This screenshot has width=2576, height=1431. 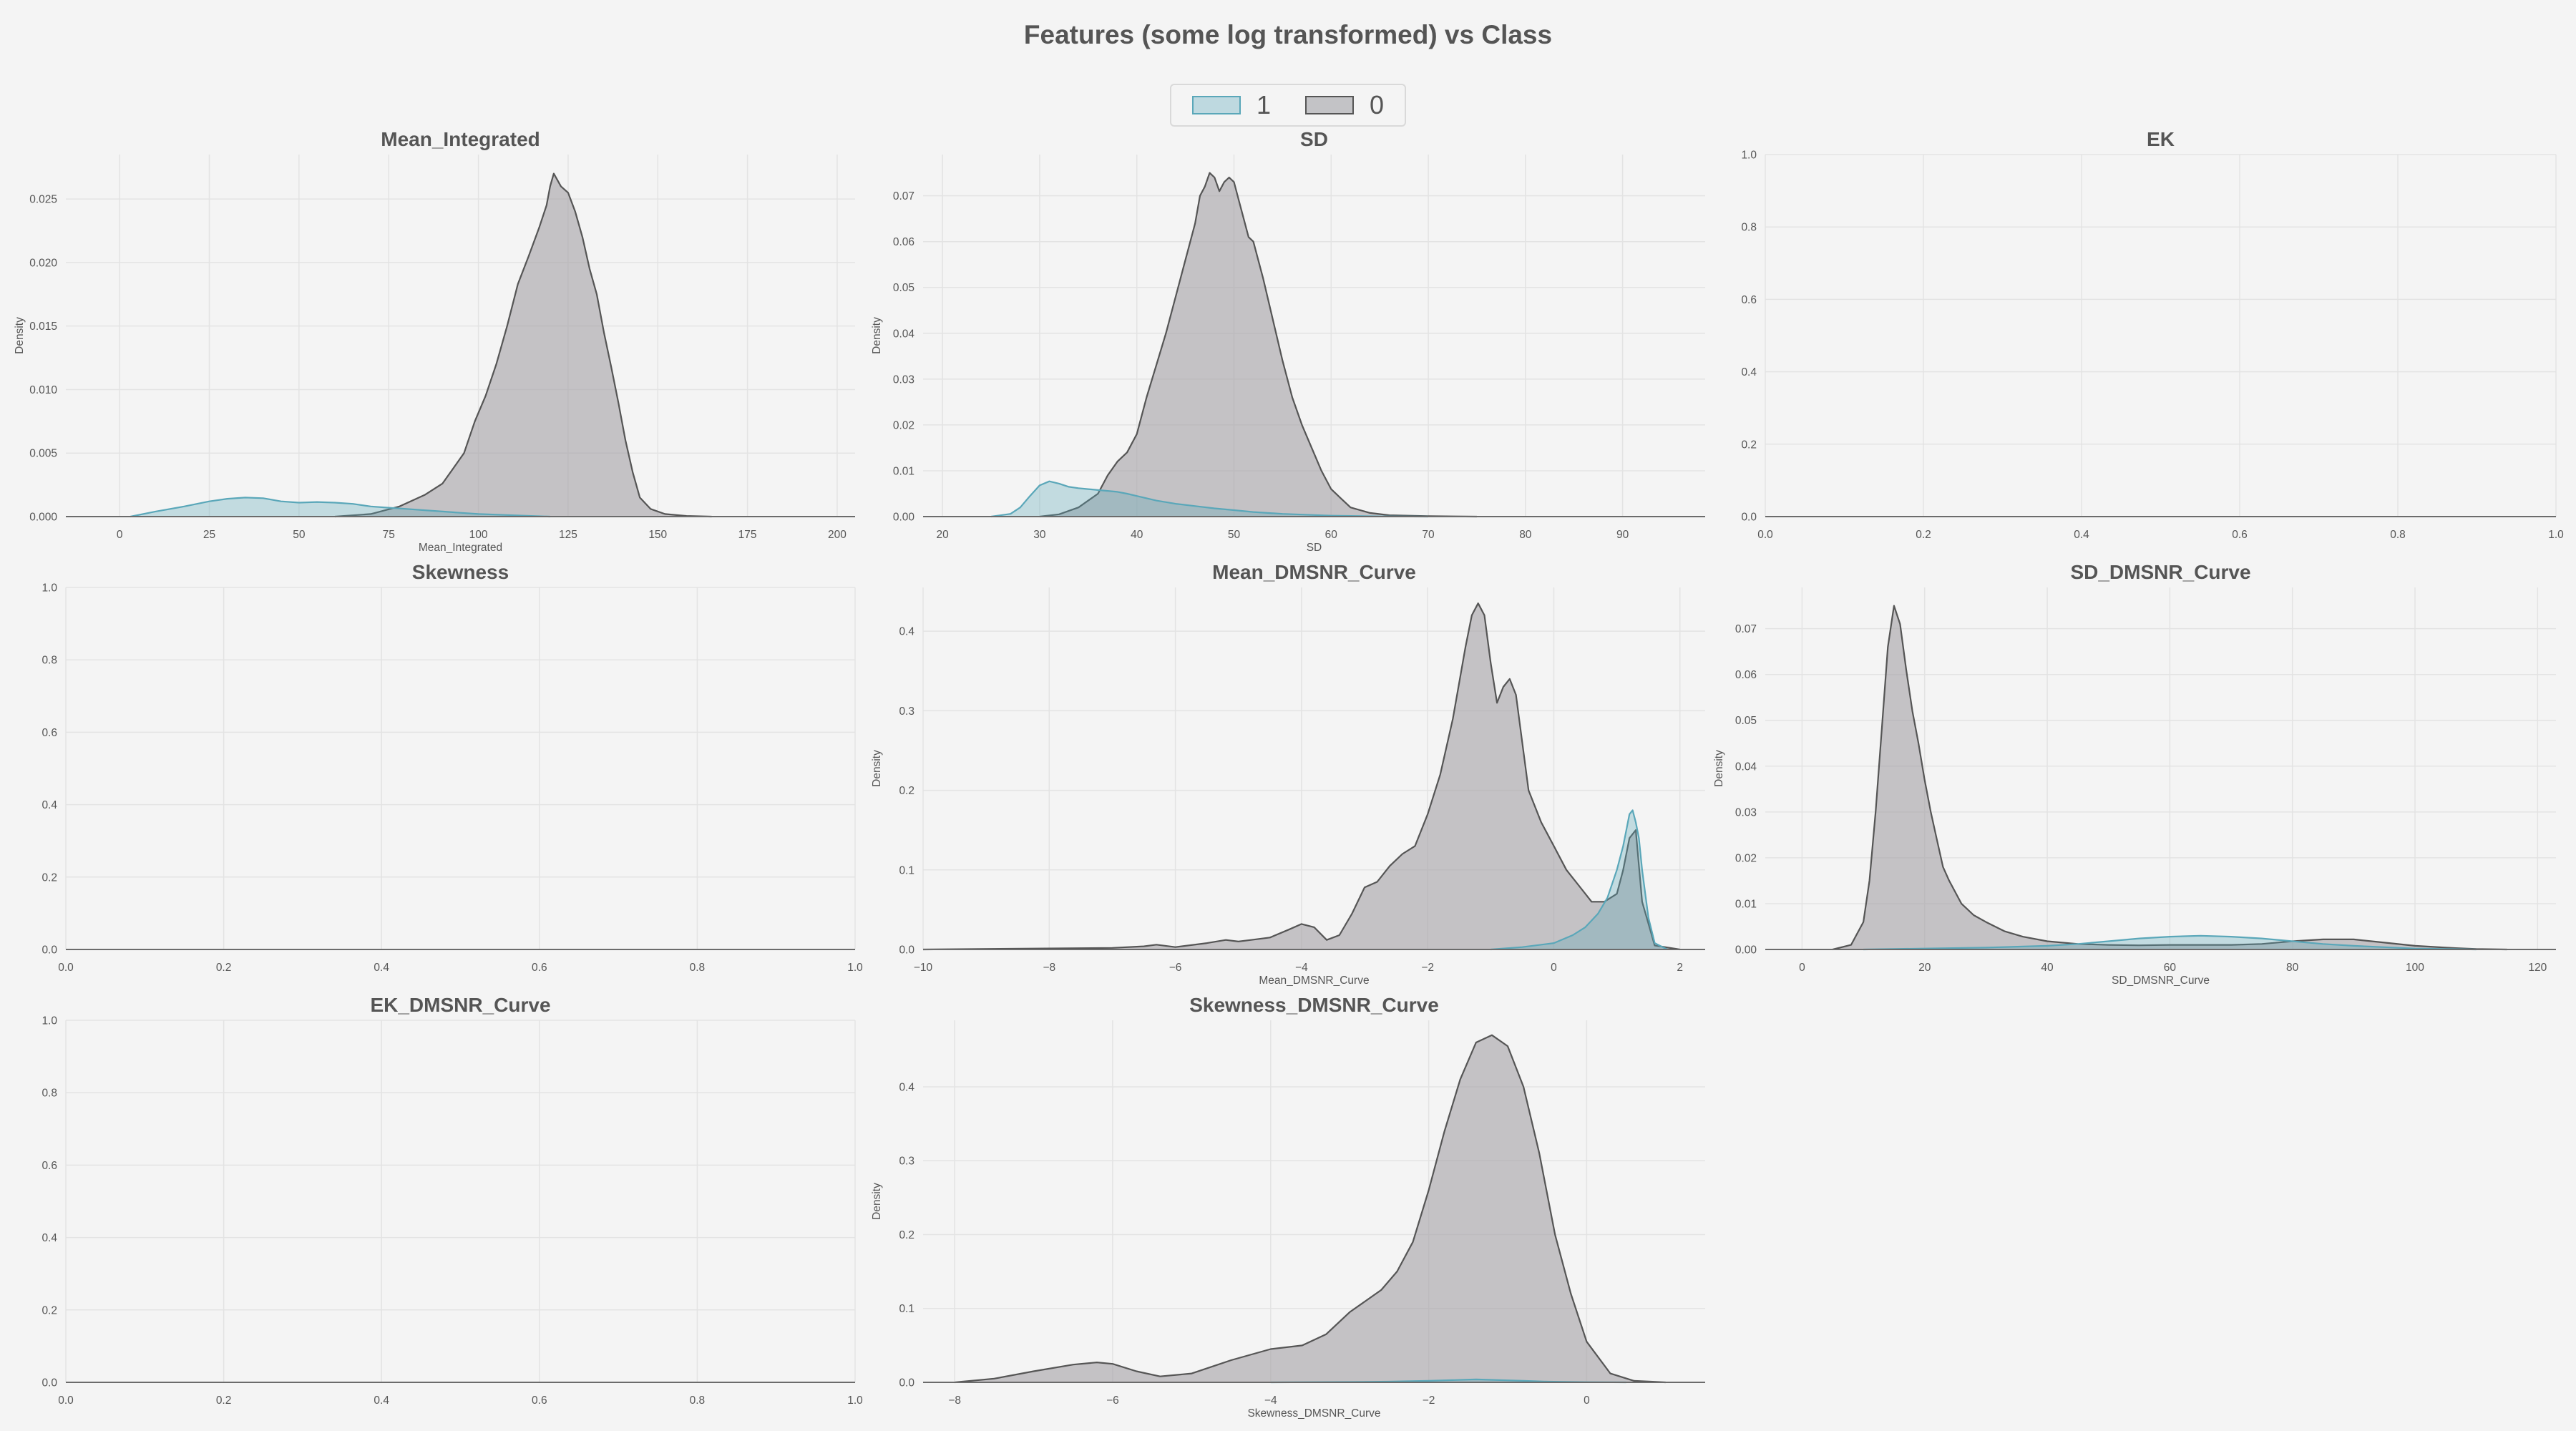 I want to click on subplot-title: SD, so click(x=1314, y=139).